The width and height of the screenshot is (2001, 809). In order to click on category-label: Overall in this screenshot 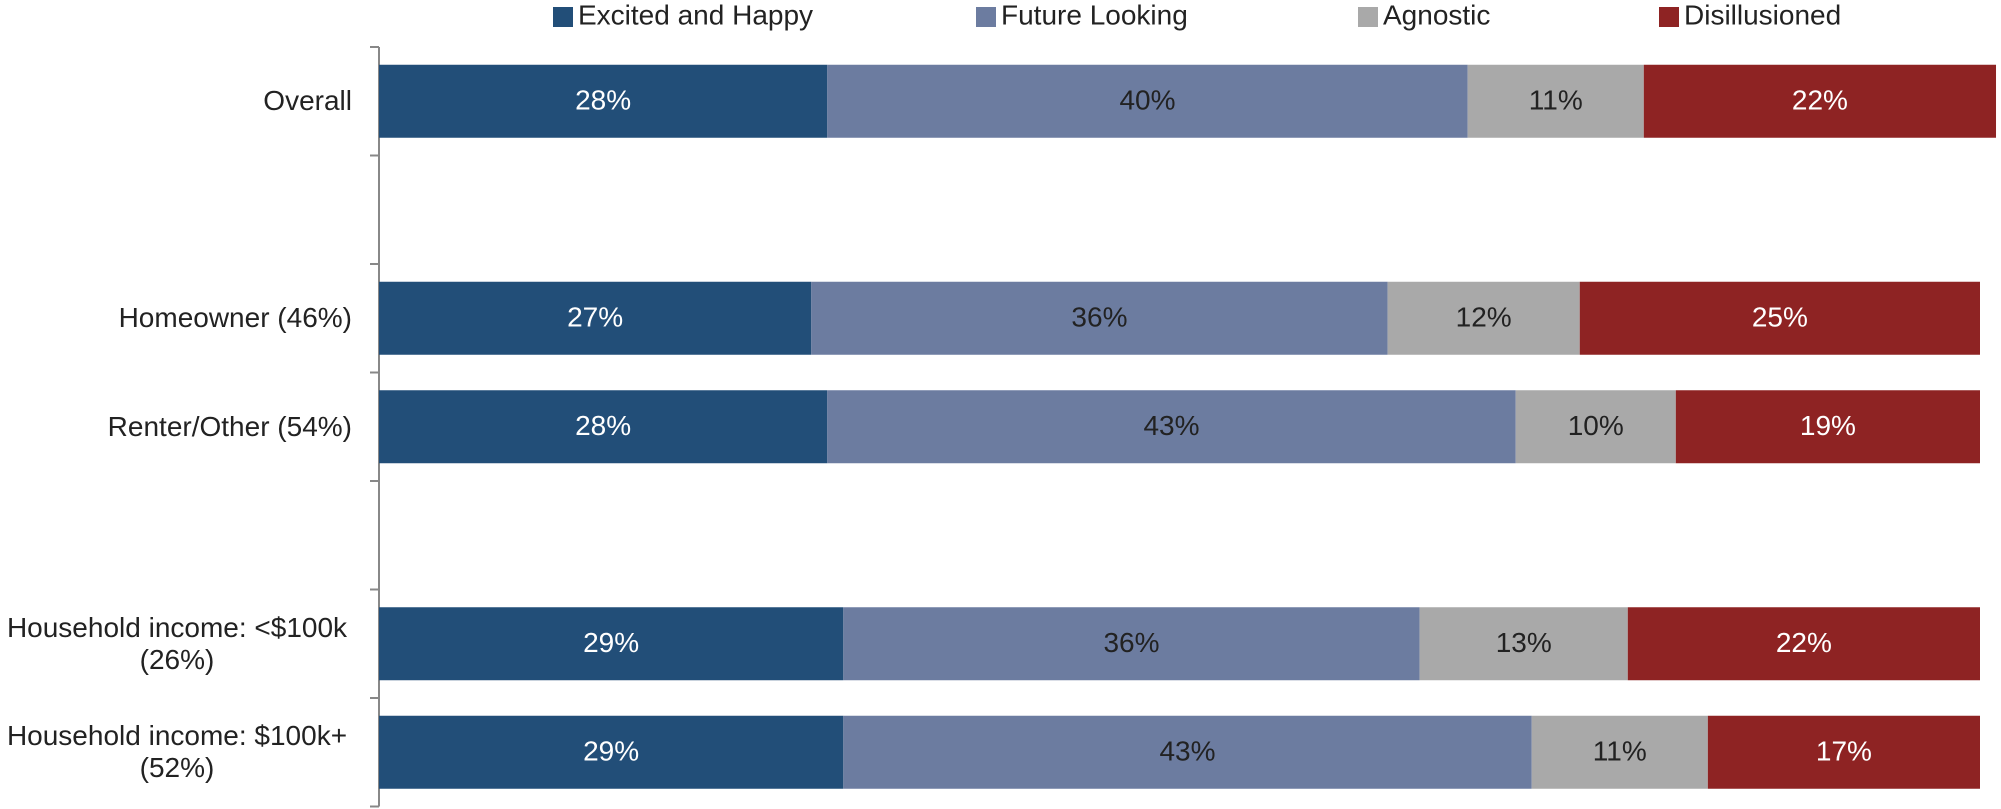, I will do `click(176, 101)`.